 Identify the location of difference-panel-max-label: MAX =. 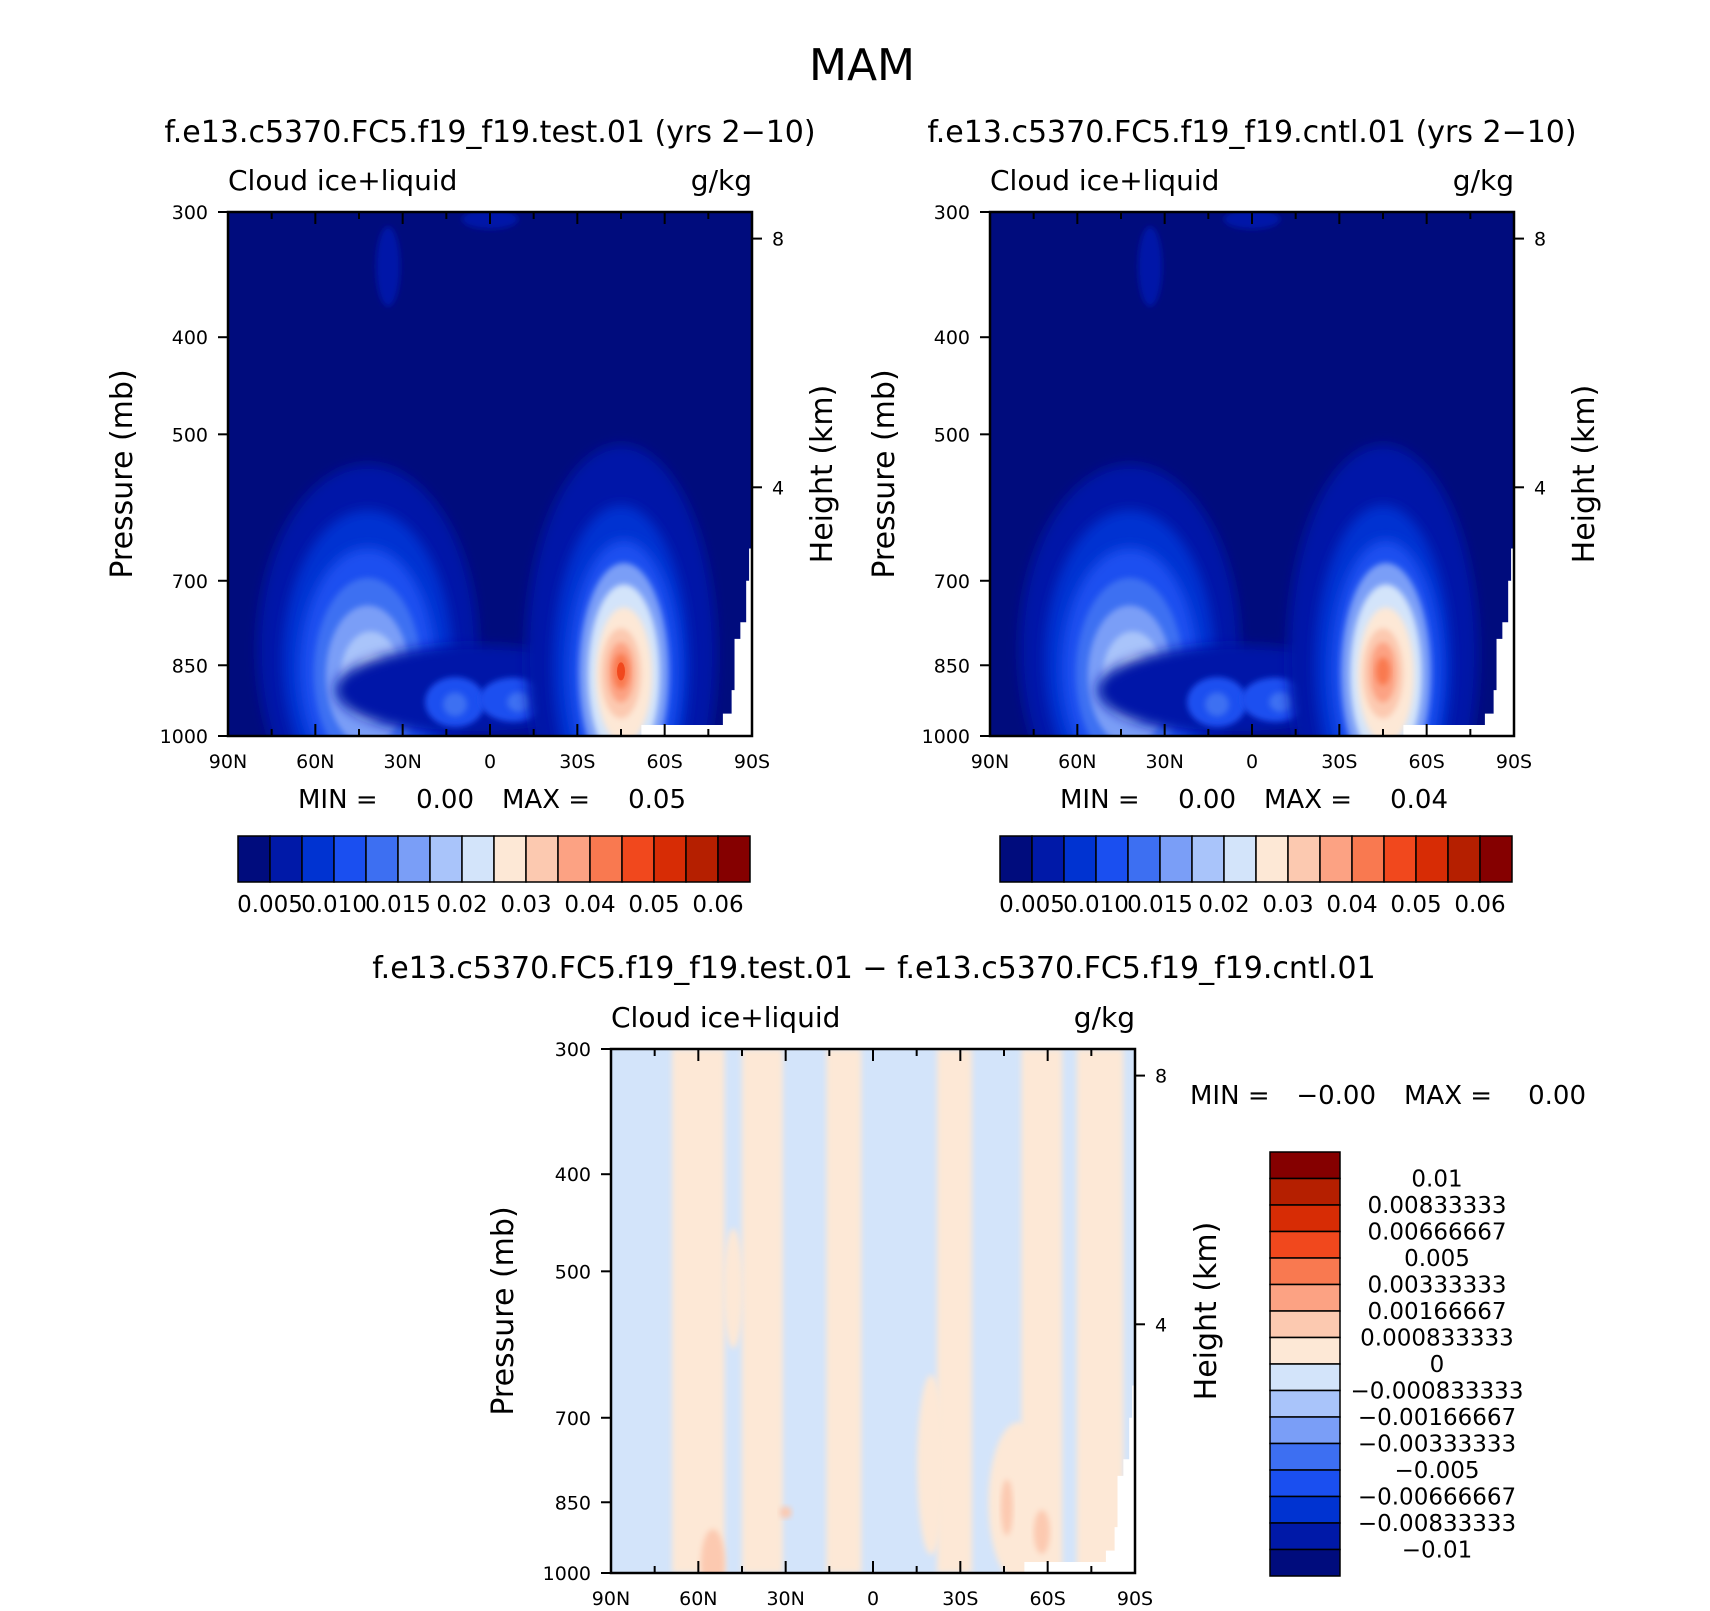
(1448, 1096).